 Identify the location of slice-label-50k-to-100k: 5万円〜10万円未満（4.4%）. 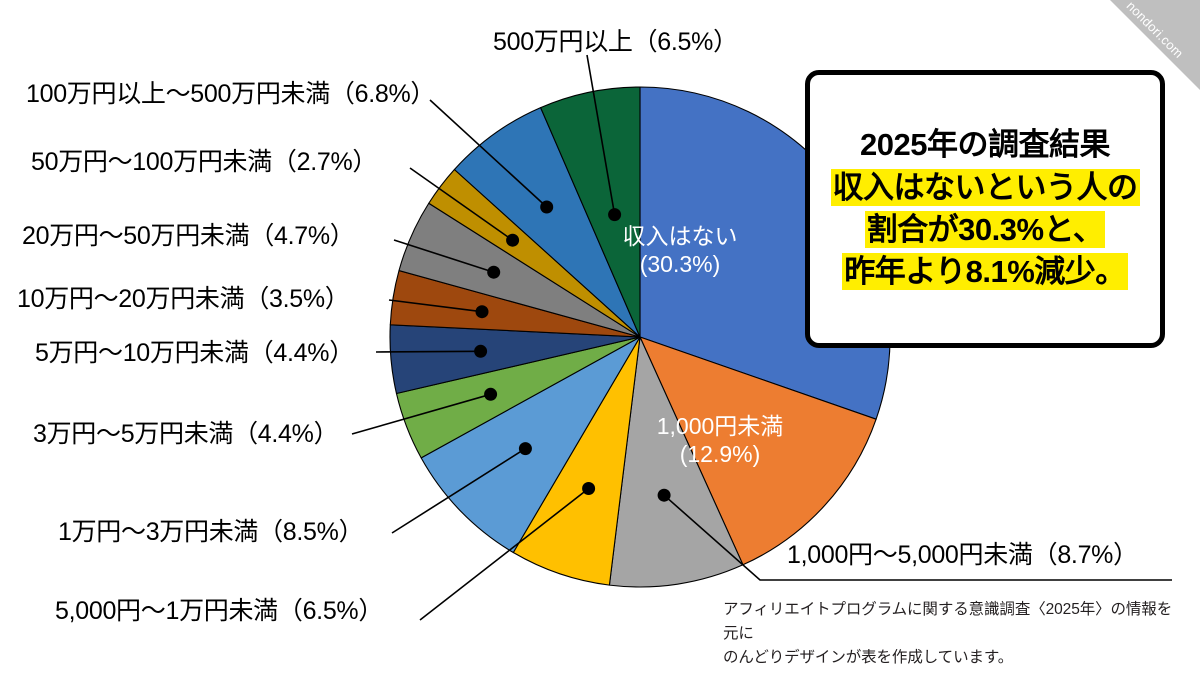
(194, 353).